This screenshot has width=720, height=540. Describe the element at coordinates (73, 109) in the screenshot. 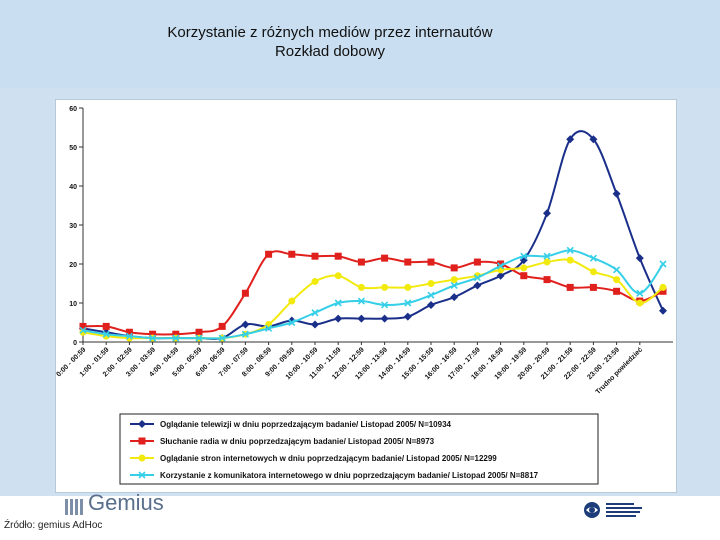

I see `y-tick-label: 60` at that location.